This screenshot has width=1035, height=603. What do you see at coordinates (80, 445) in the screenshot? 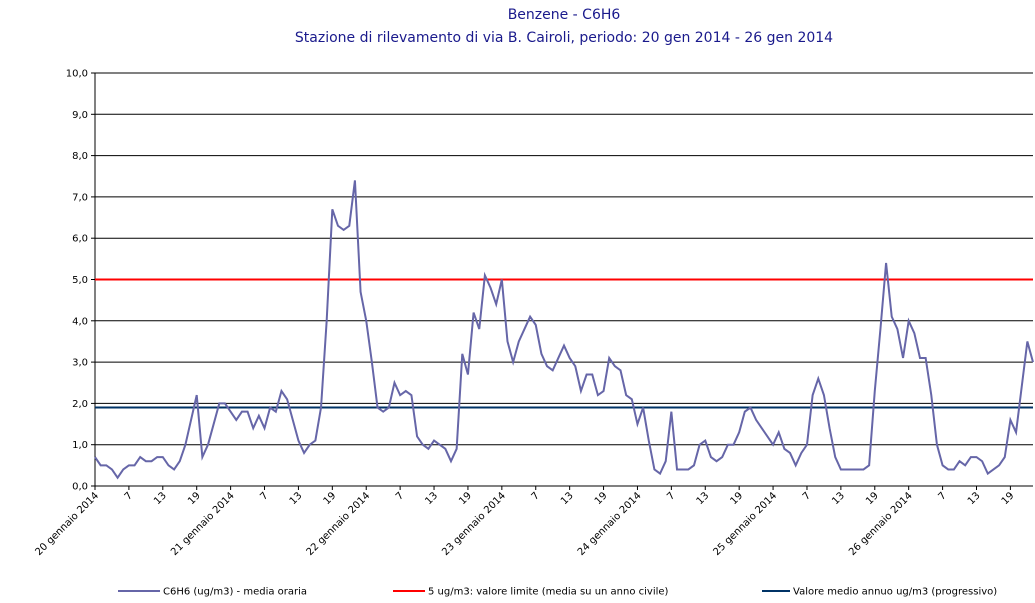
I see `y-tick-label: 1,0` at bounding box center [80, 445].